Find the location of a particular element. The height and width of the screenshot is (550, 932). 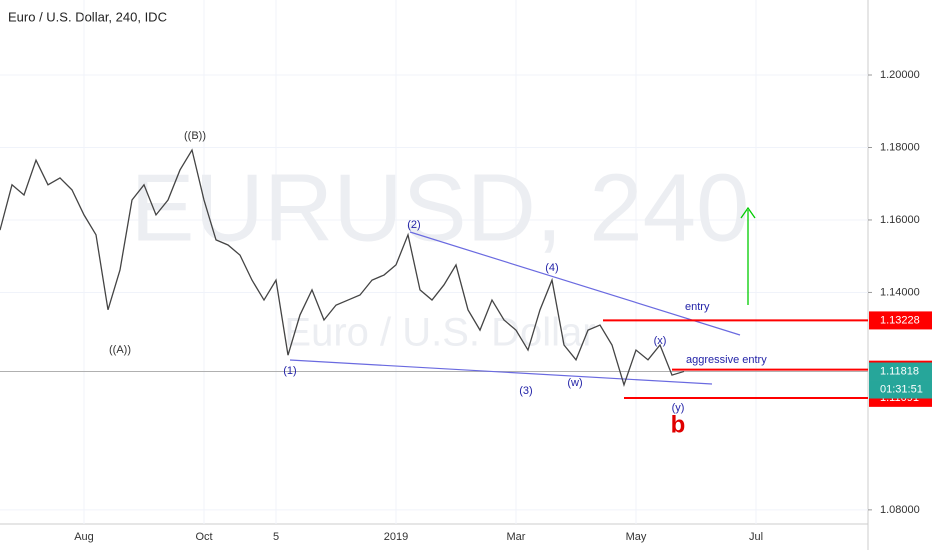

wave-label: (w) is located at coordinates (574, 383).